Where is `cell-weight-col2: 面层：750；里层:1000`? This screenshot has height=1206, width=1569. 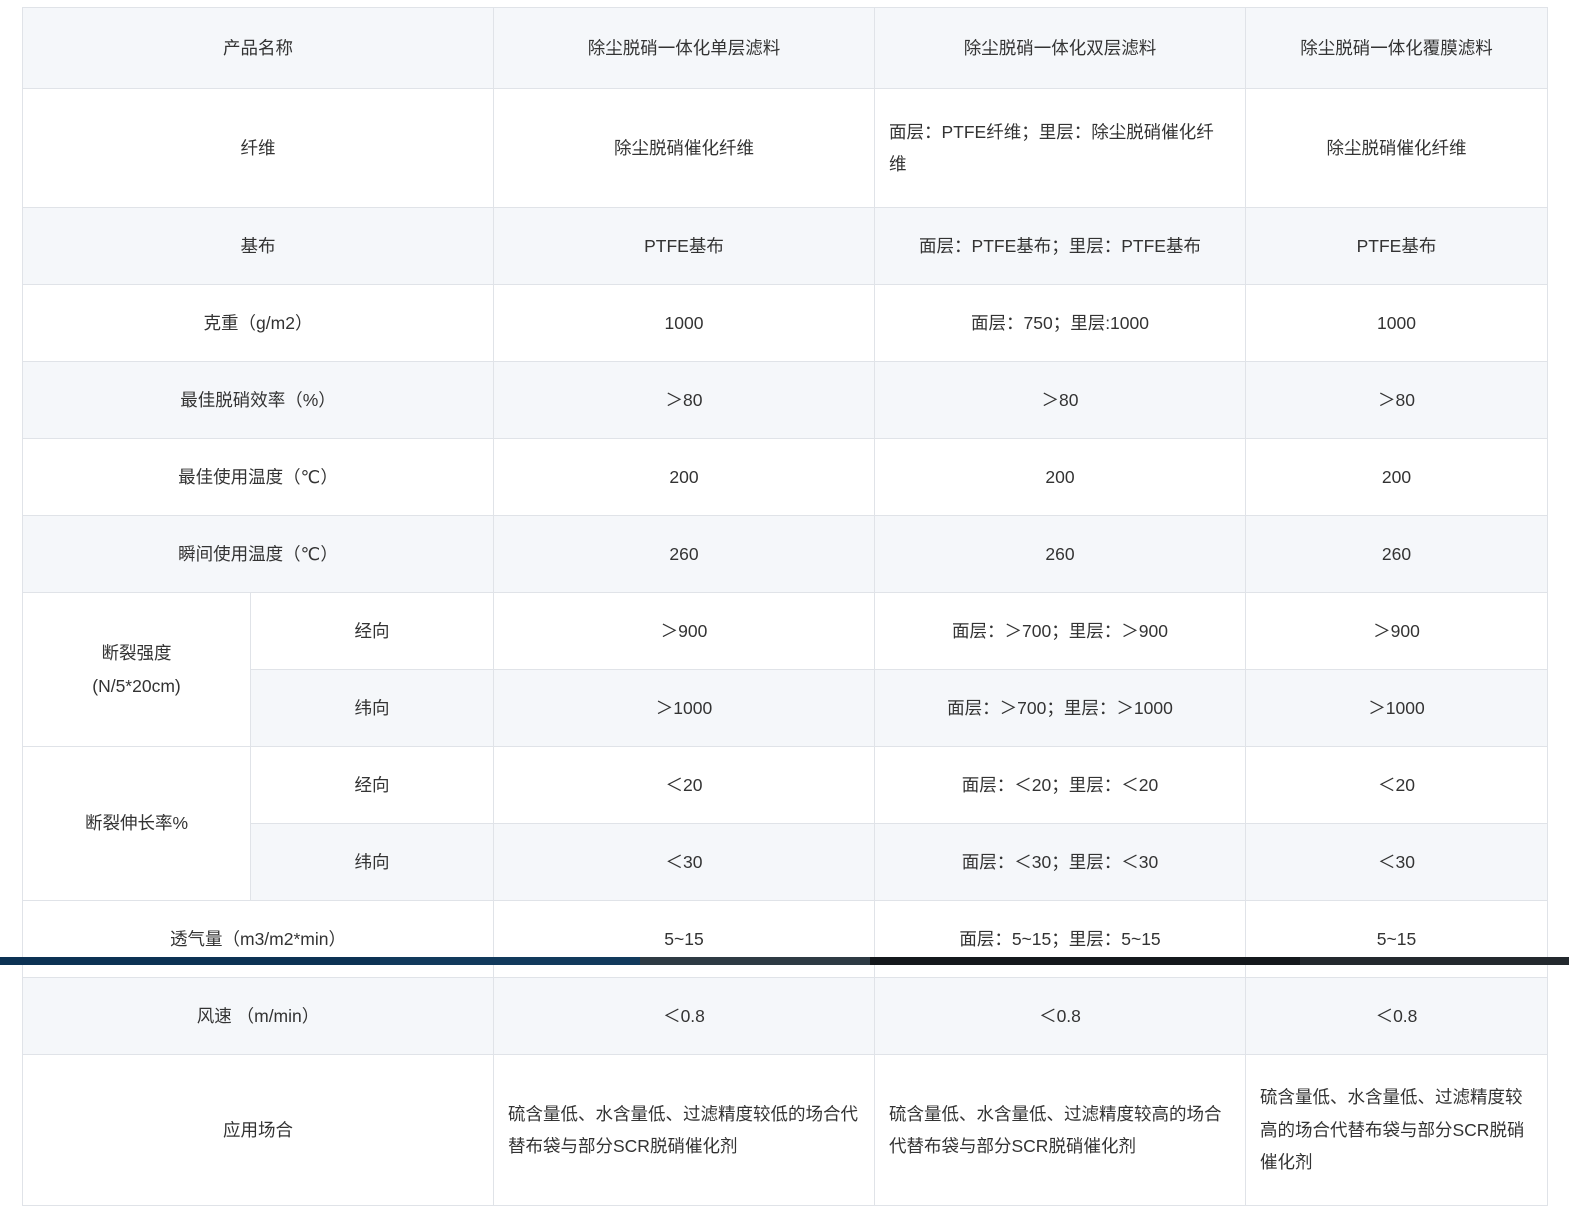 cell-weight-col2: 面层：750；里层:1000 is located at coordinates (1060, 323).